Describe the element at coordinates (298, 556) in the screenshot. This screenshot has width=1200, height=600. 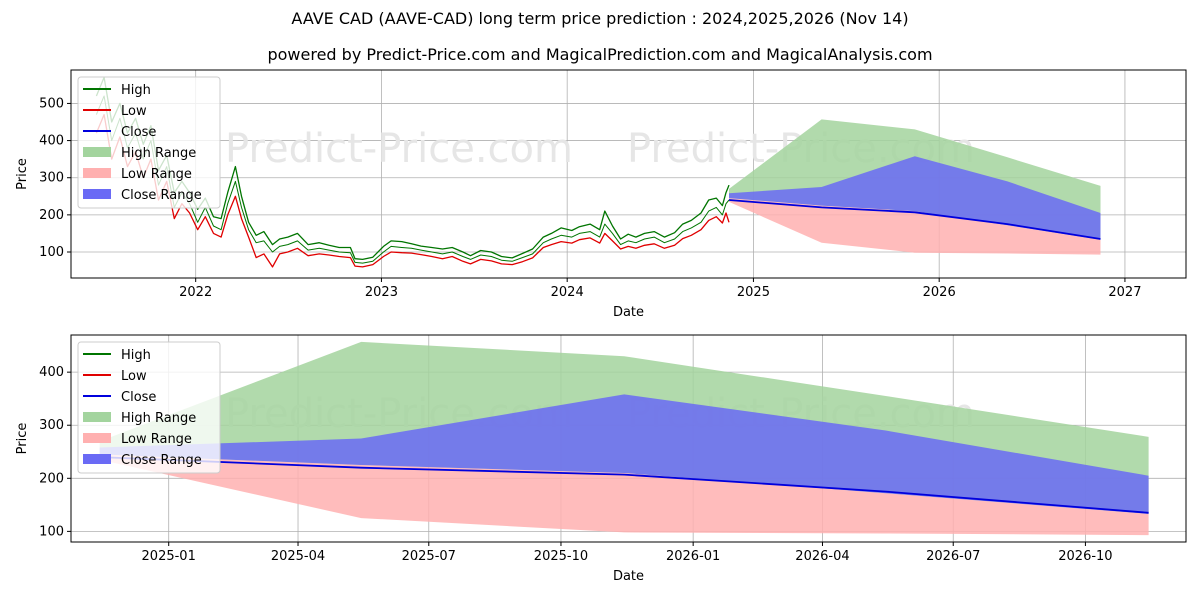
I see `x-tick-label: 2025-04` at that location.